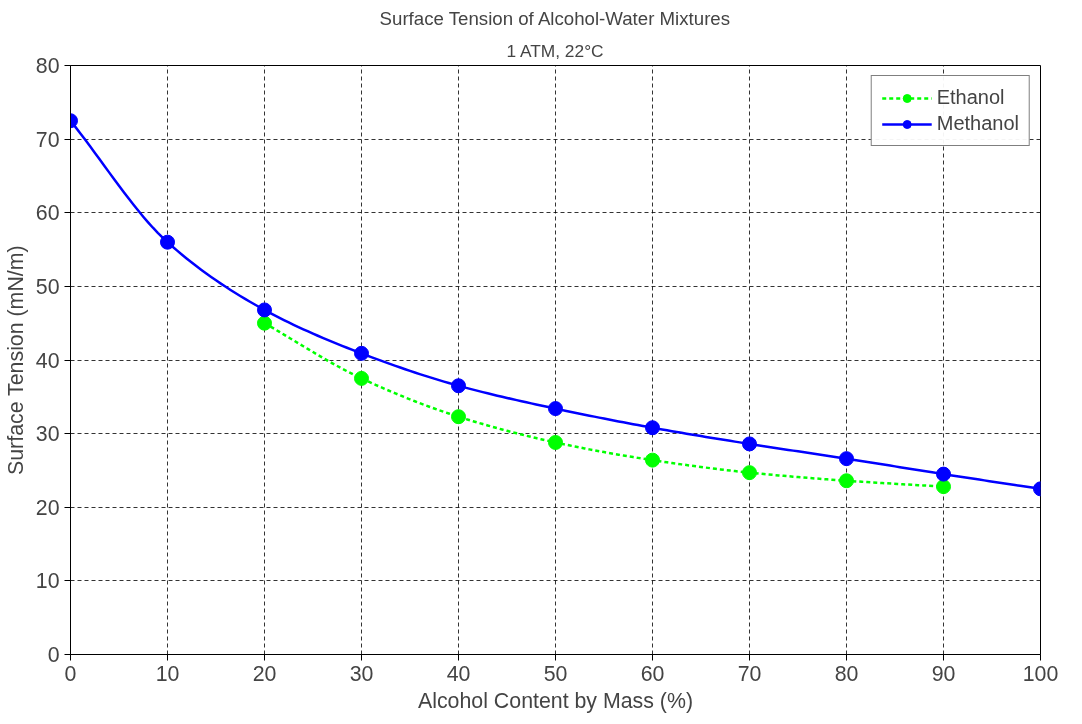  What do you see at coordinates (15, 360) in the screenshot?
I see `y-axis-title: Surface Tension (mN/m)` at bounding box center [15, 360].